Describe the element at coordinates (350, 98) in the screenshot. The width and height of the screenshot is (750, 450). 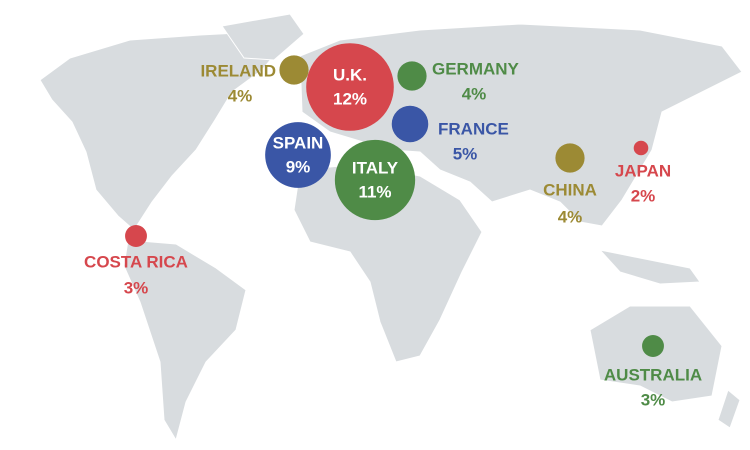
I see `value-label: 12%` at that location.